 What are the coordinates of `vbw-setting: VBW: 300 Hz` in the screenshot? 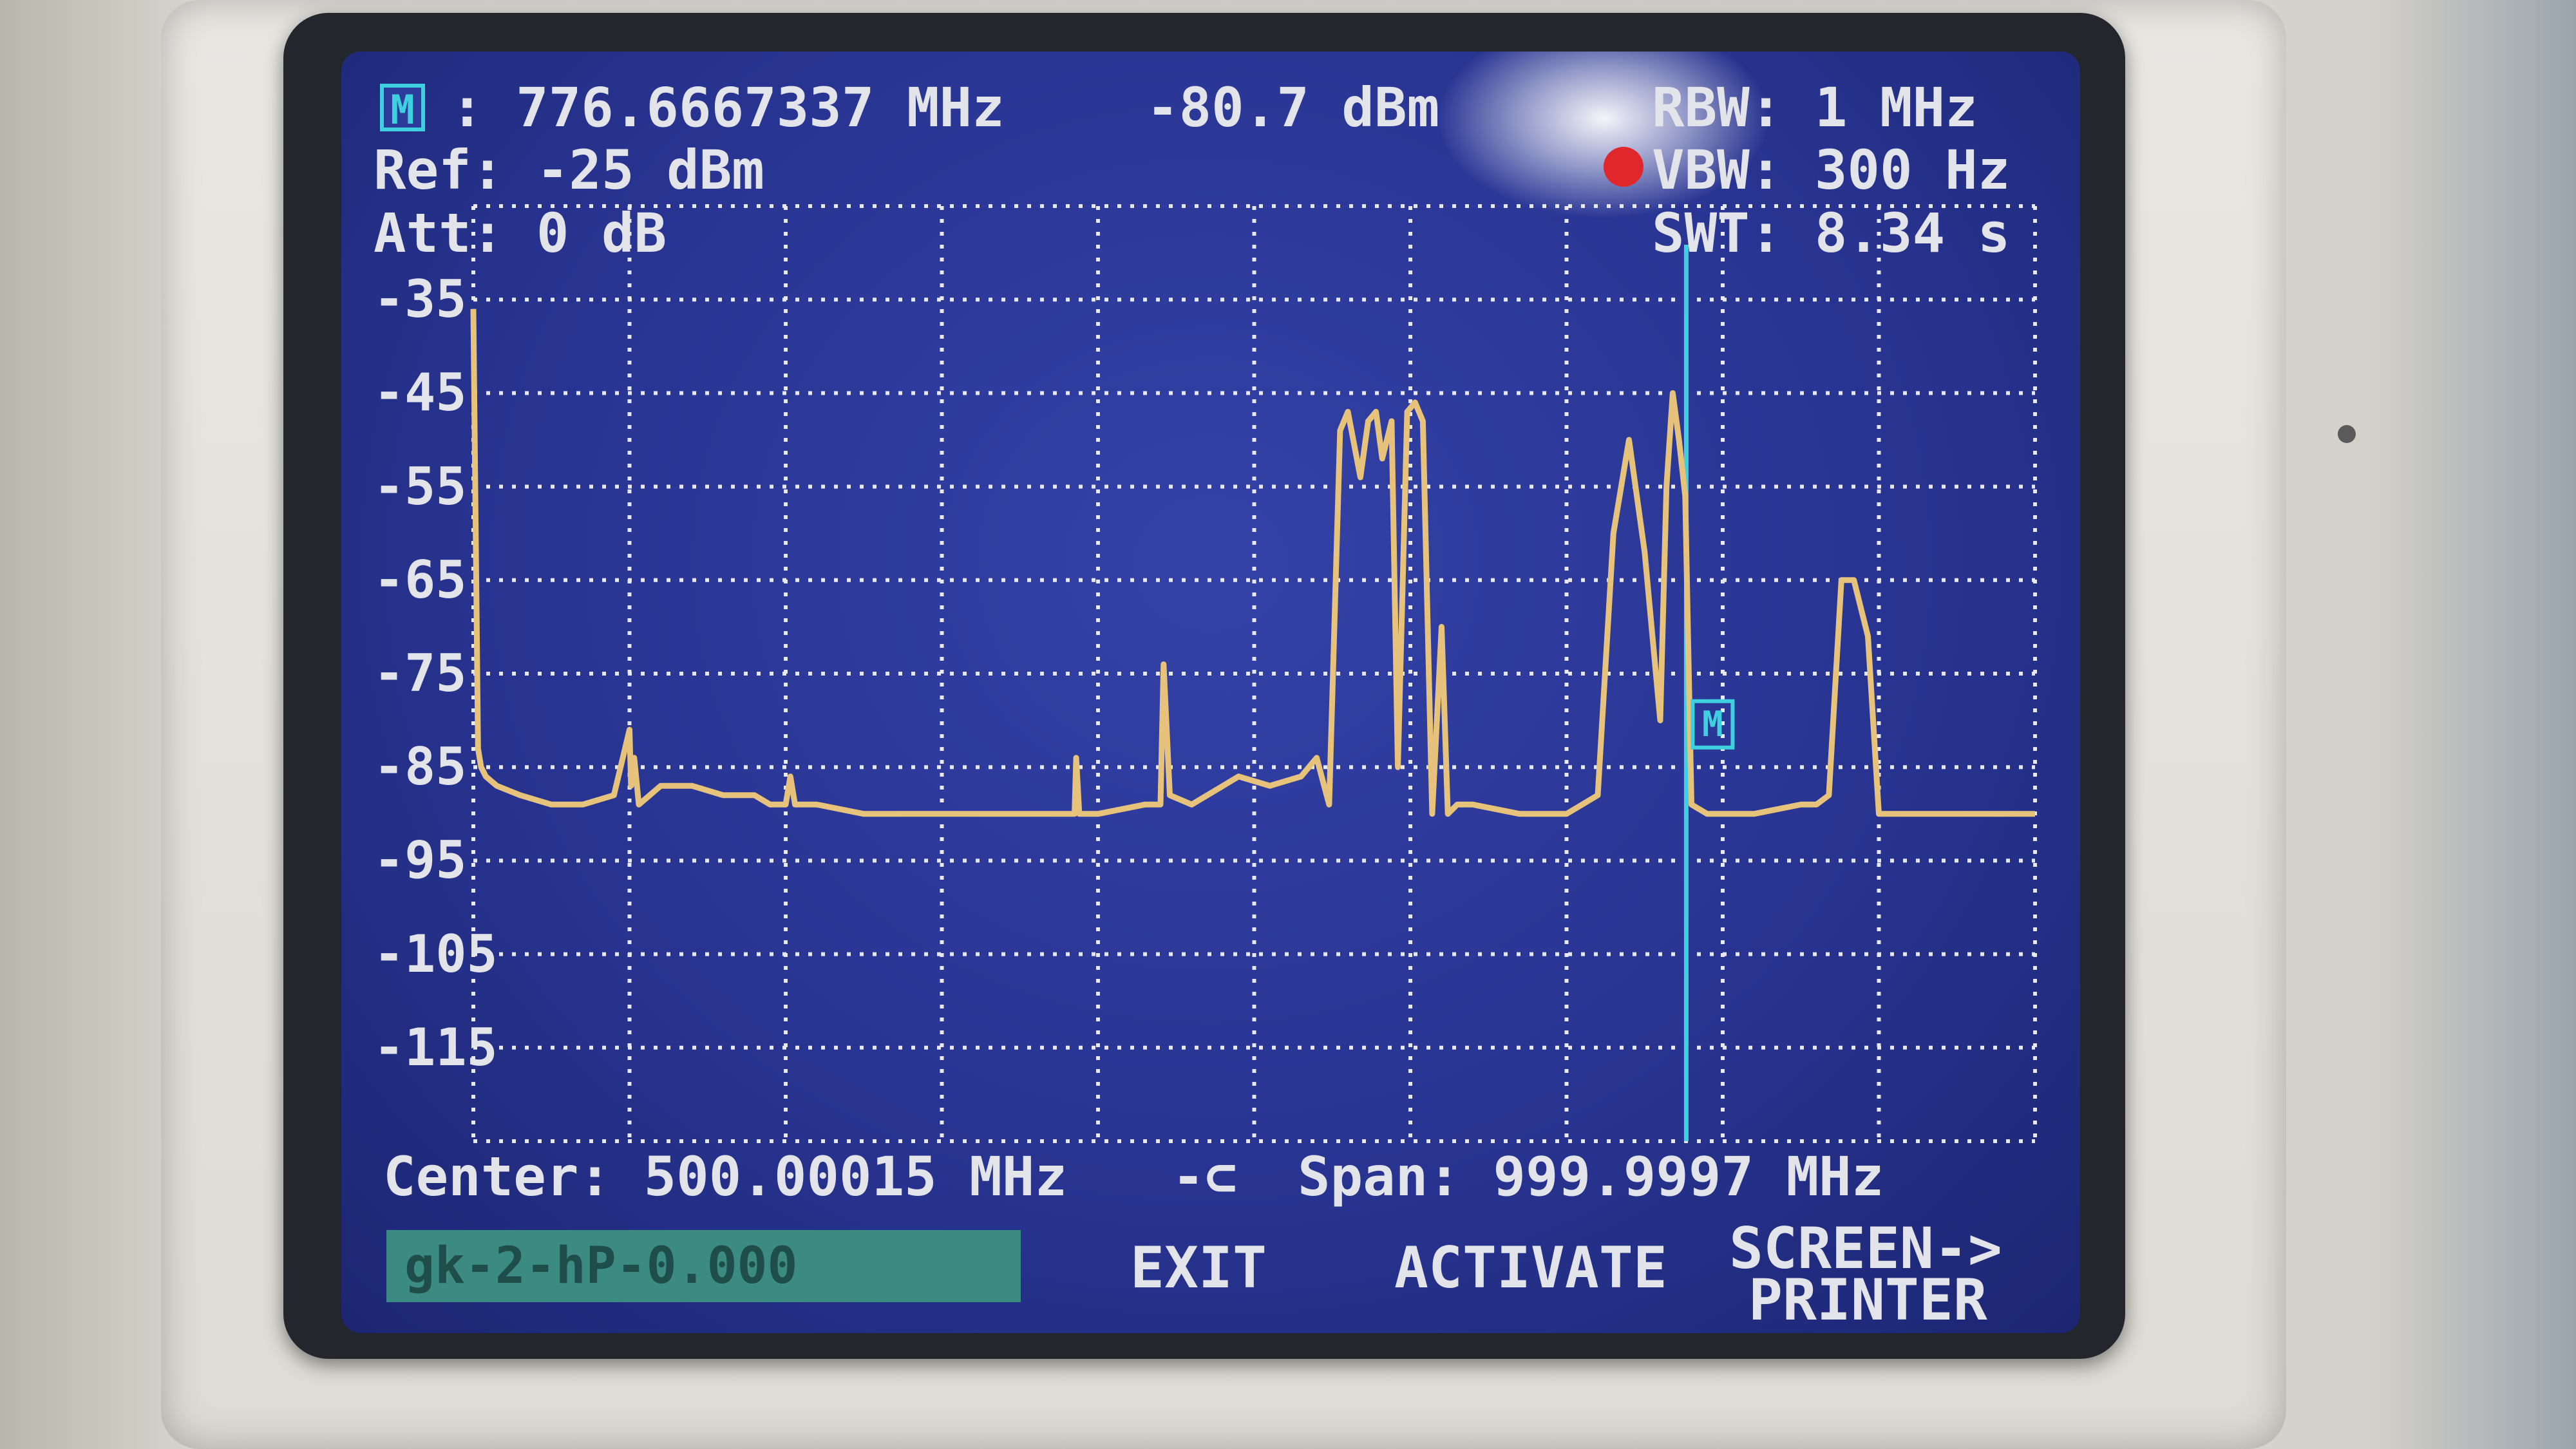 It's located at (1832, 170).